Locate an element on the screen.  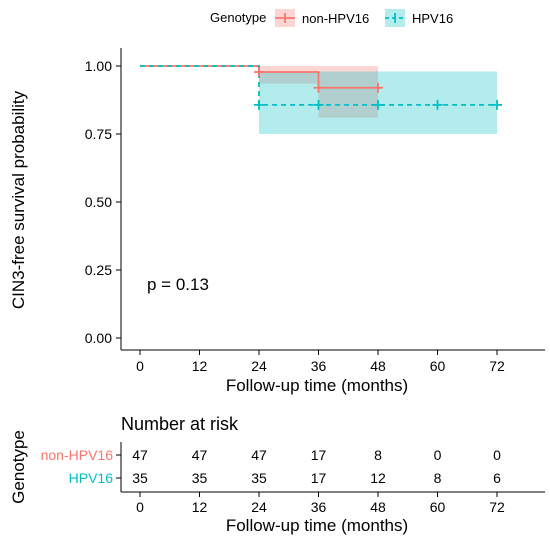
x-tick-label: 36 is located at coordinates (319, 366).